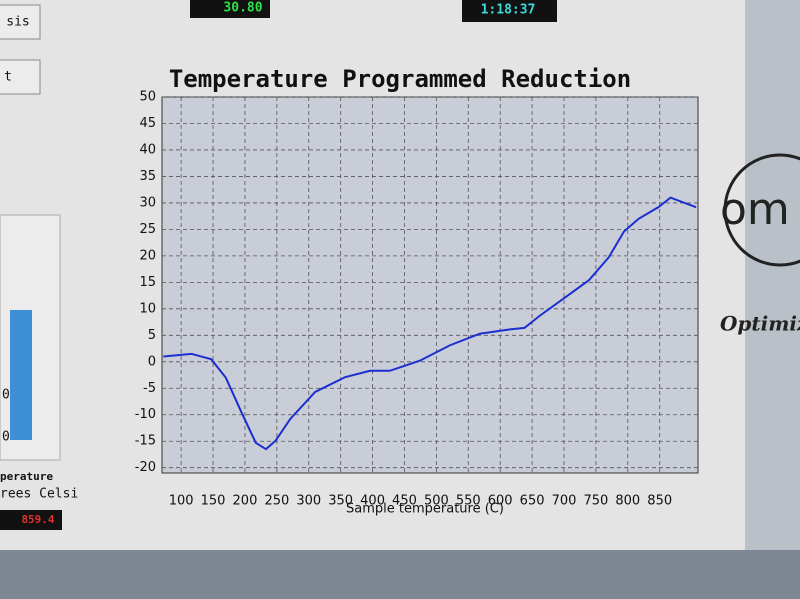 The image size is (800, 599). What do you see at coordinates (308, 501) in the screenshot?
I see `x-tick-label: 300` at bounding box center [308, 501].